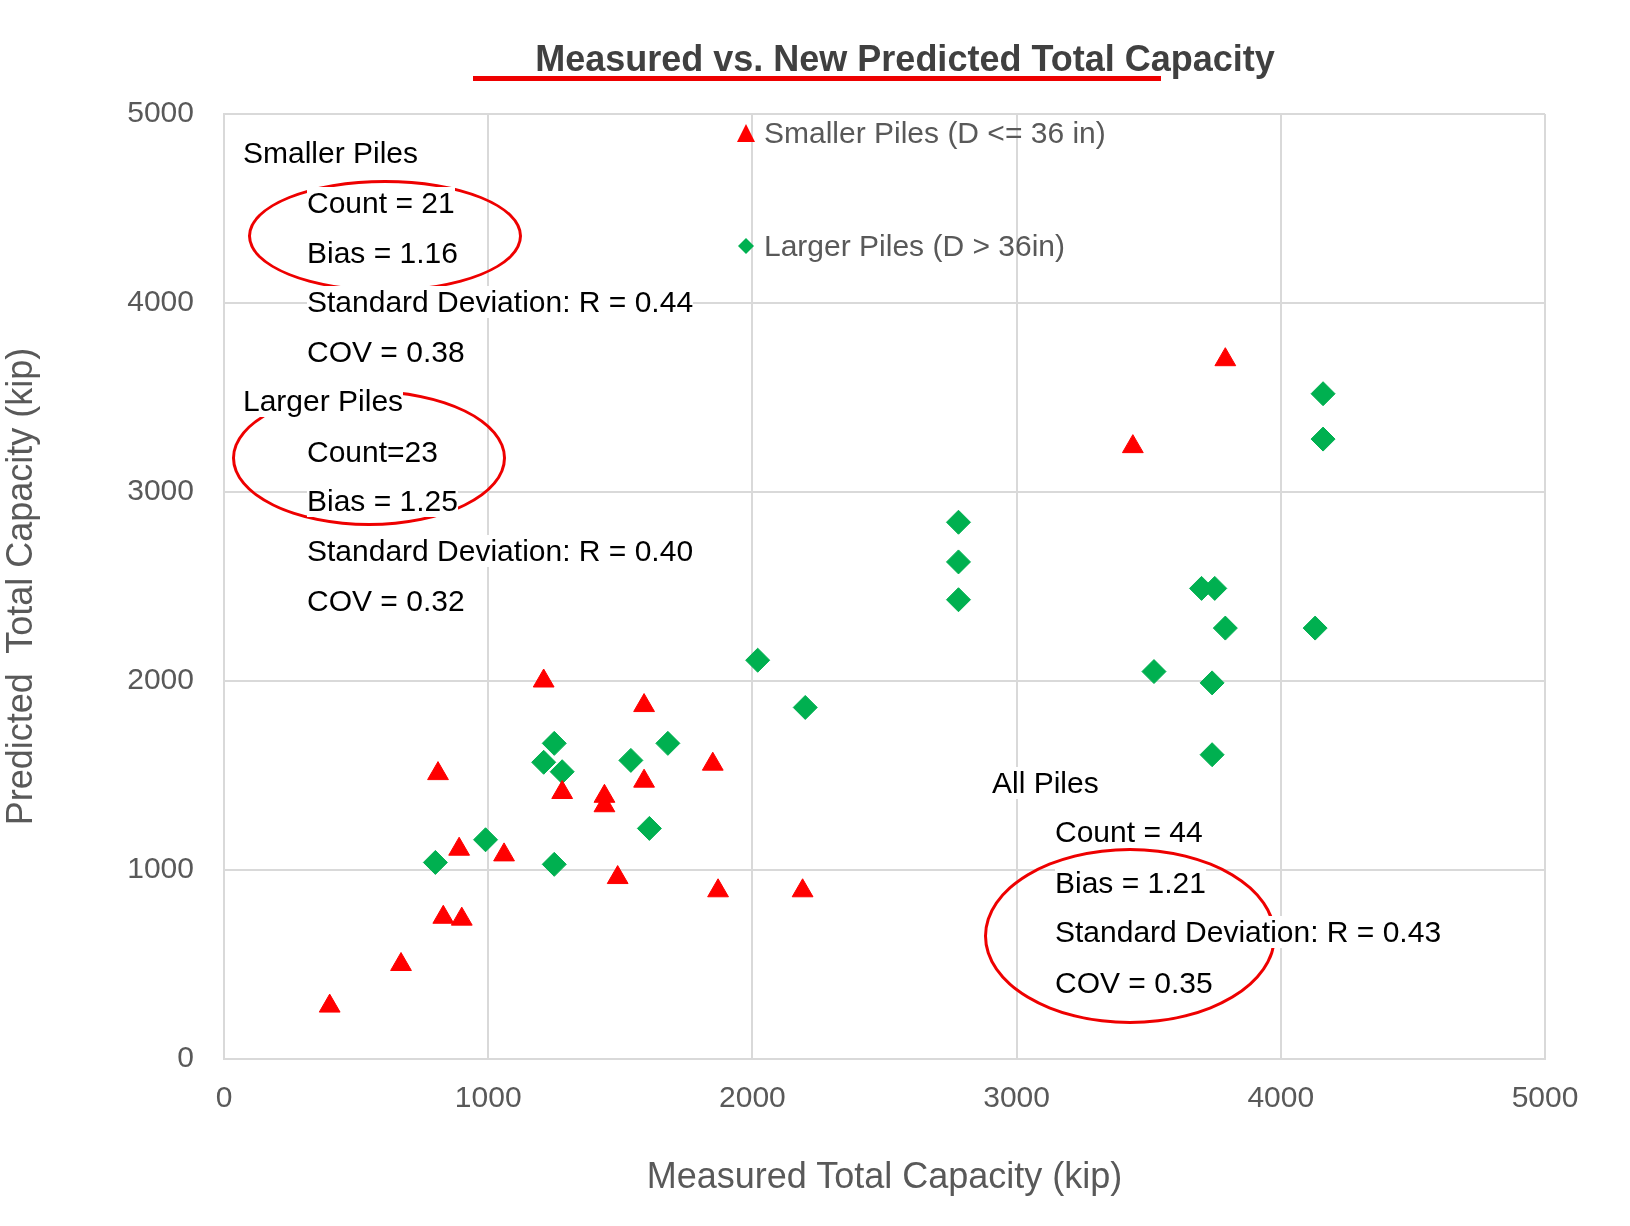 This screenshot has height=1226, width=1630. I want to click on annotation: Standard Deviation: R = 0.40, so click(500, 550).